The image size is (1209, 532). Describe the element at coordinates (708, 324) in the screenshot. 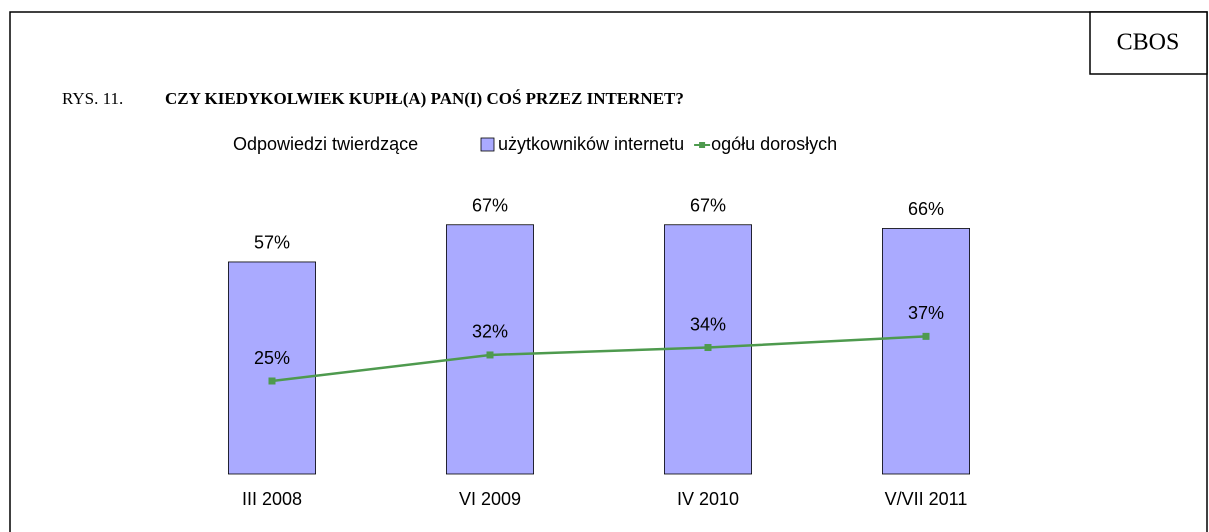

I see `data-label: 34%` at that location.